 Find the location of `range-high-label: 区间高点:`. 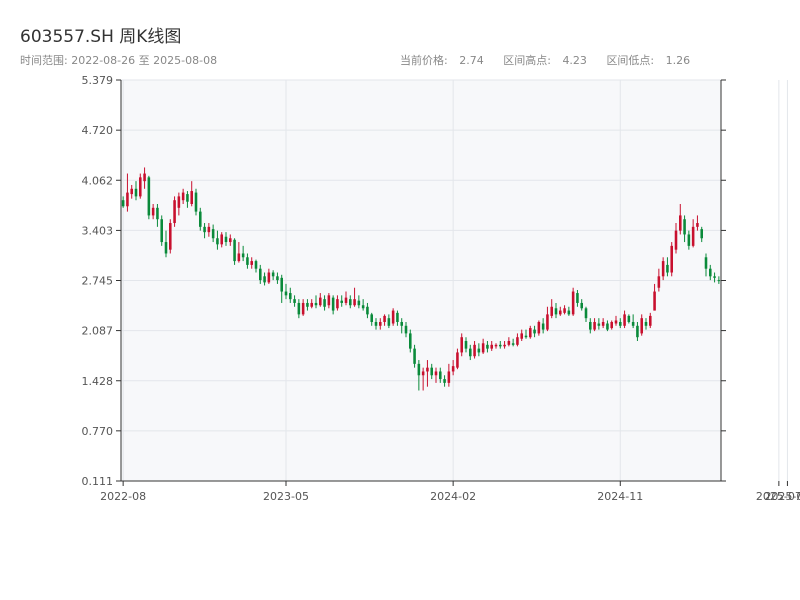

range-high-label: 区间高点: is located at coordinates (527, 60).